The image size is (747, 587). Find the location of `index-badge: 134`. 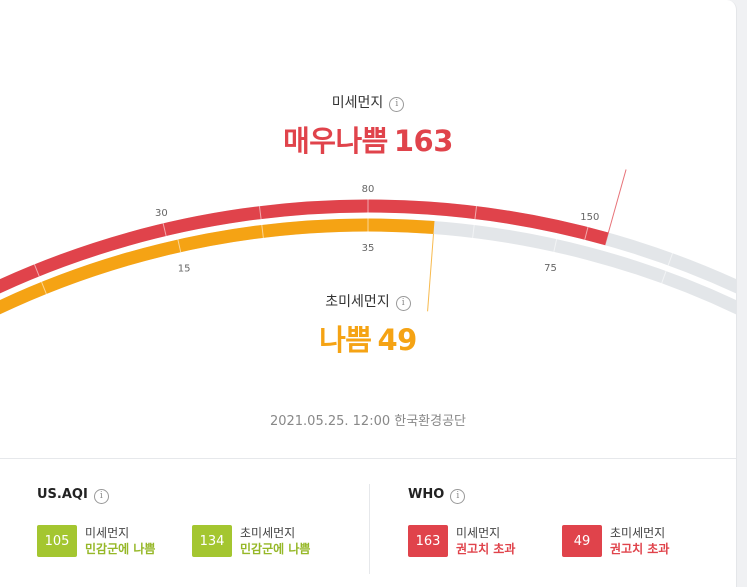

index-badge: 134 is located at coordinates (212, 541).